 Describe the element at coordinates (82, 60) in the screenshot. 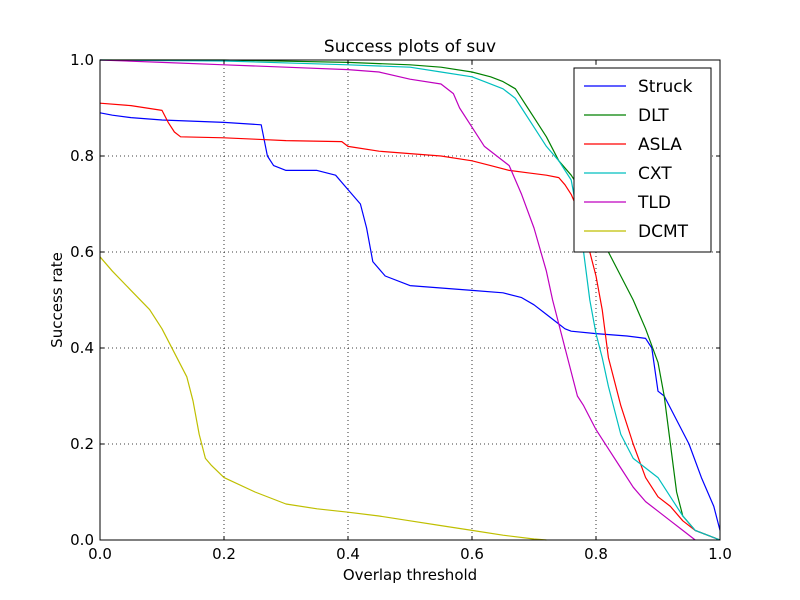

I see `y-tick-label: 1.0` at that location.